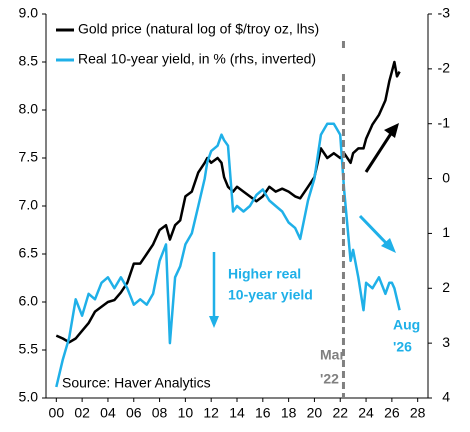 Image resolution: width=470 pixels, height=432 pixels. I want to click on y2-tick-label: -1, so click(444, 122).